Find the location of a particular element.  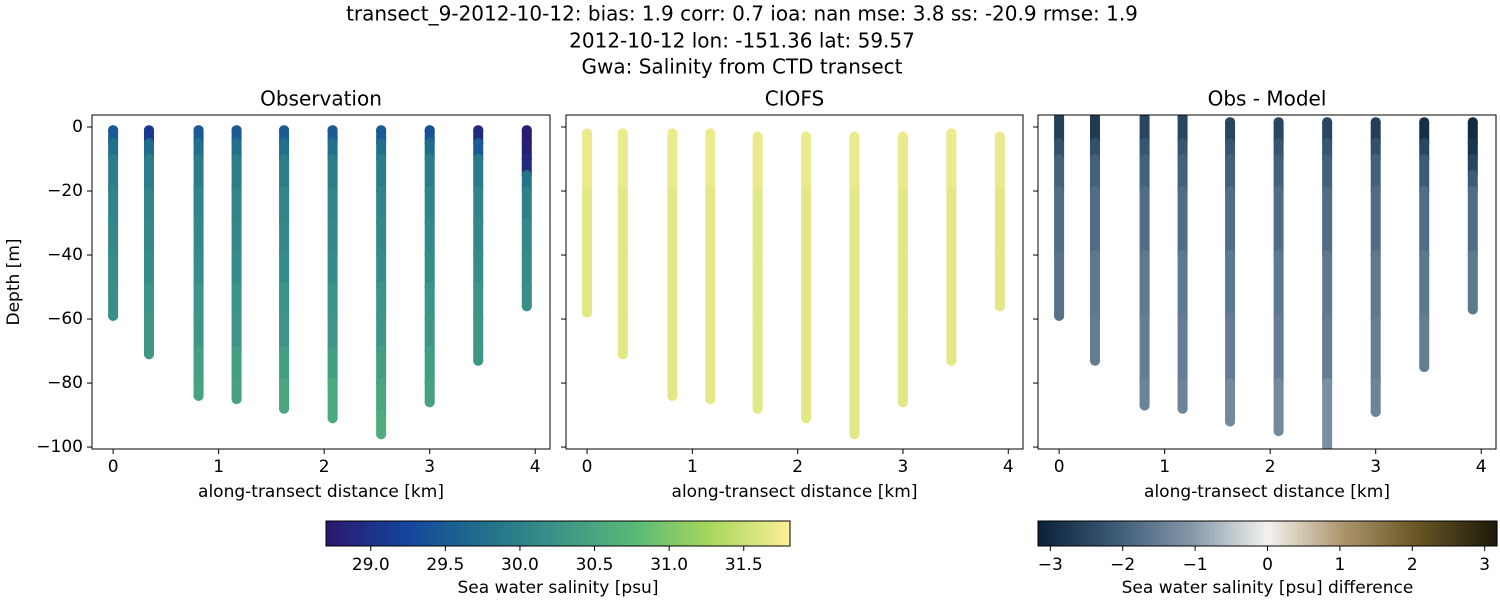

plot-area is located at coordinates (320, 282).